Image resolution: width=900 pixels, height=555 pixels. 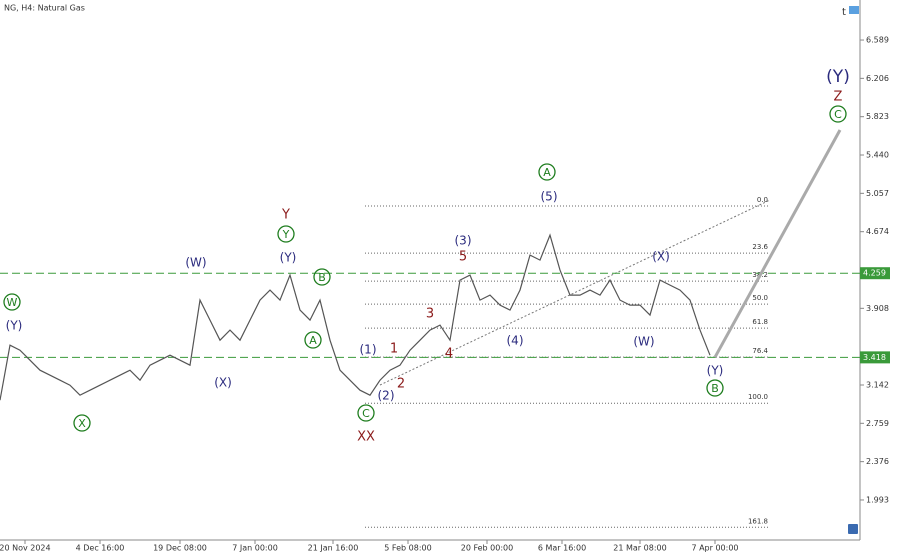 I want to click on price-label: 3.418, so click(x=874, y=357).